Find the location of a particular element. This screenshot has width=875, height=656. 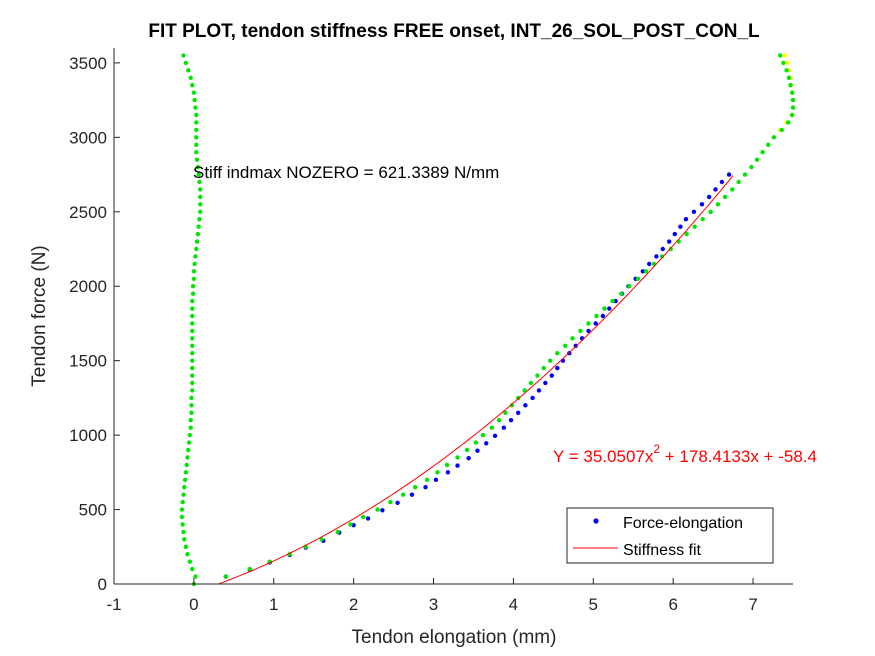

stiffness-annotation: Stiff indmax NOZERO = 621.3389 N/mm is located at coordinates (346, 172).